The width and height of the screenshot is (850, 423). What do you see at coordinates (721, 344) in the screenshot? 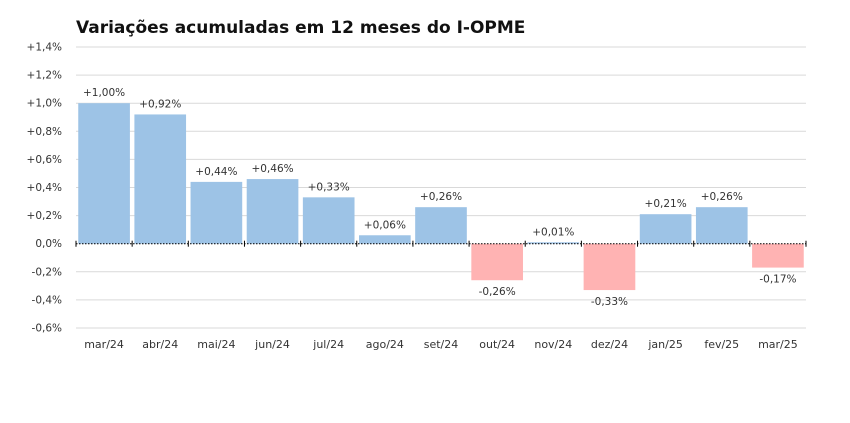
I see `x-category-label: fev/25` at bounding box center [721, 344].